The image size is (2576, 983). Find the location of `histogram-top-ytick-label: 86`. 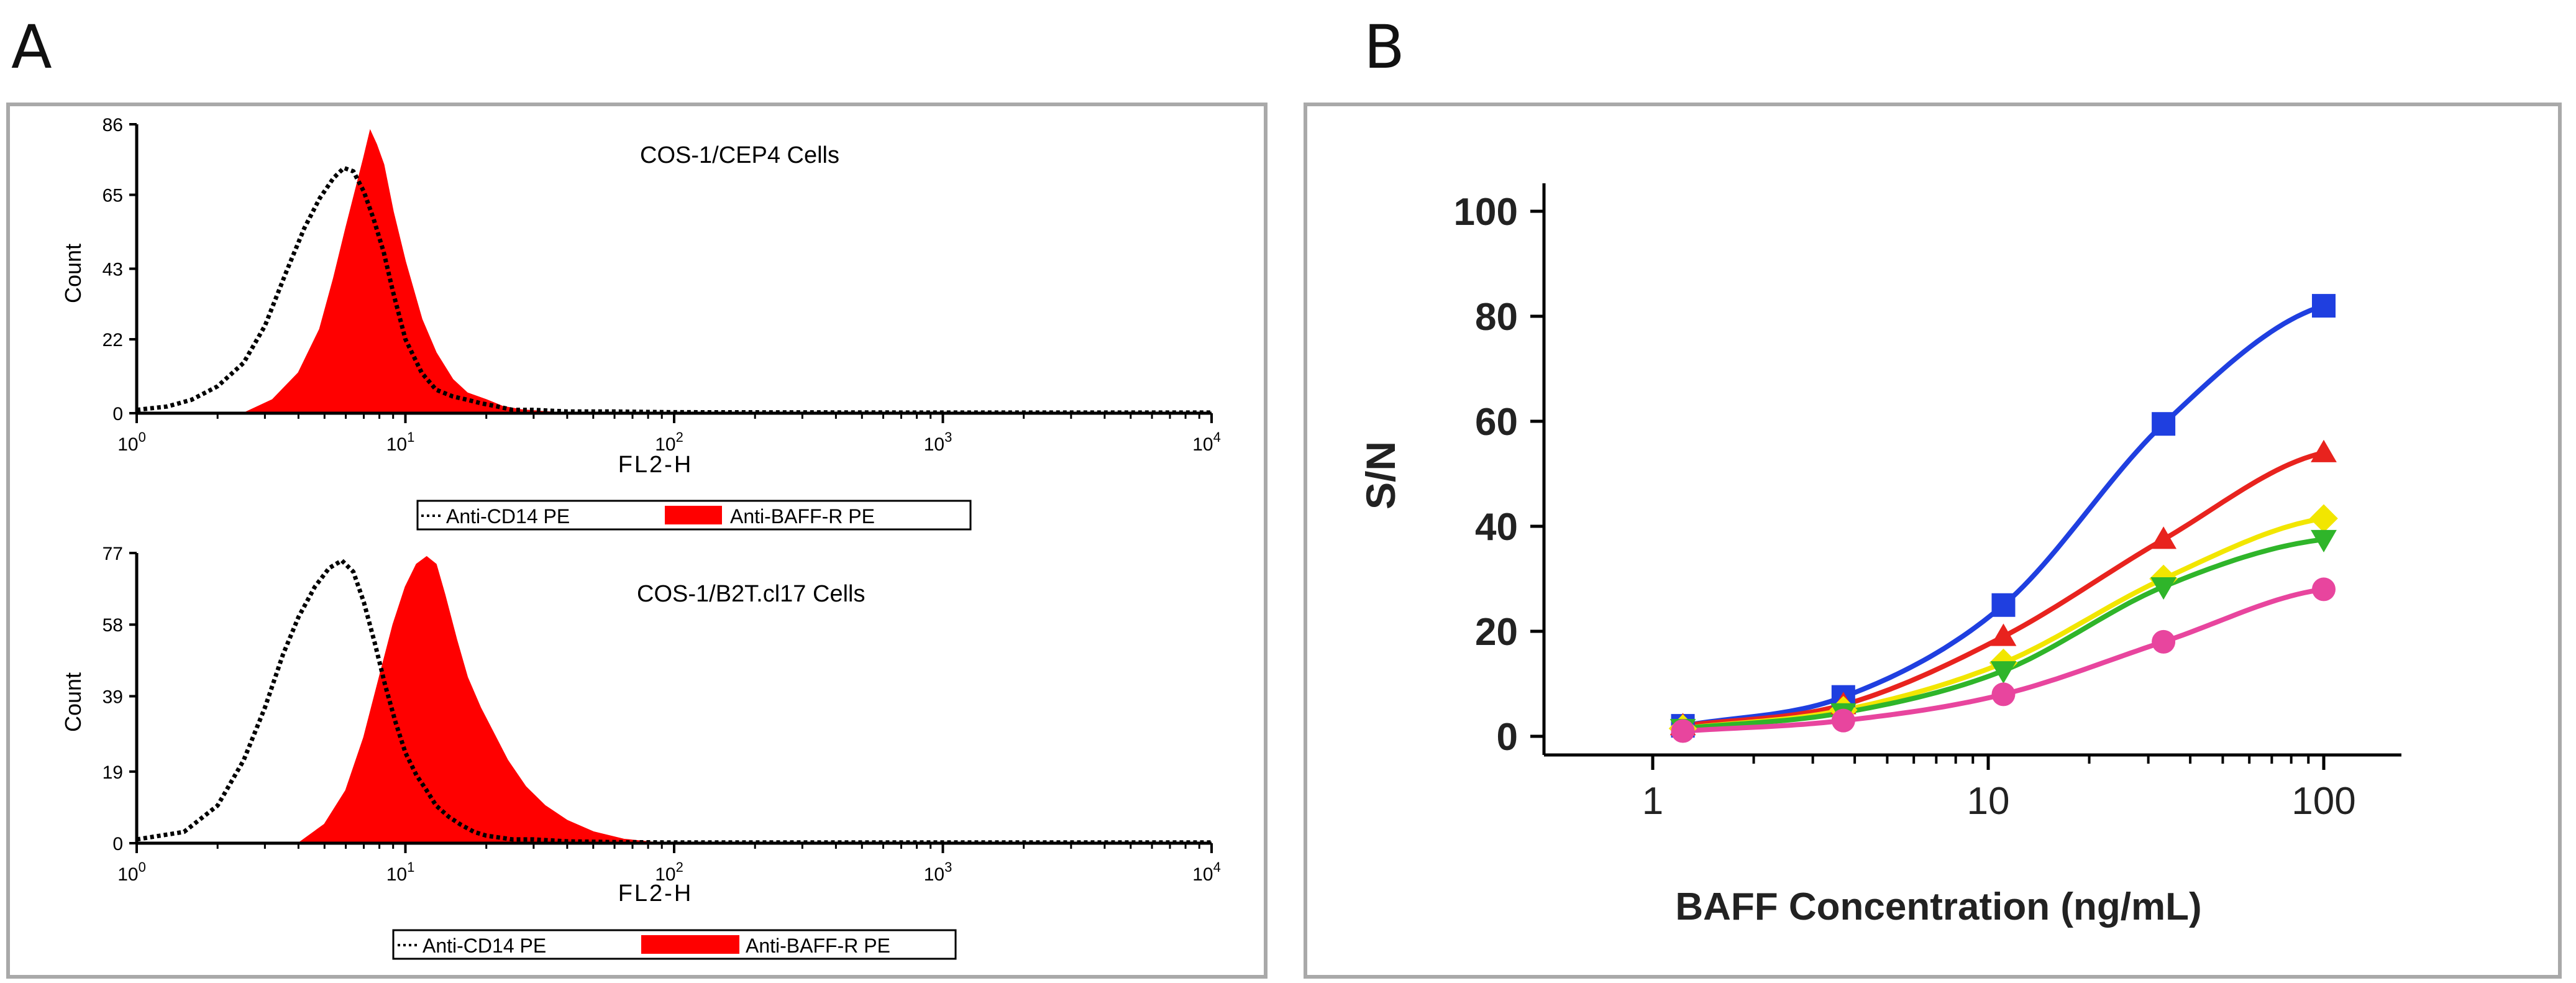

histogram-top-ytick-label: 86 is located at coordinates (113, 125).